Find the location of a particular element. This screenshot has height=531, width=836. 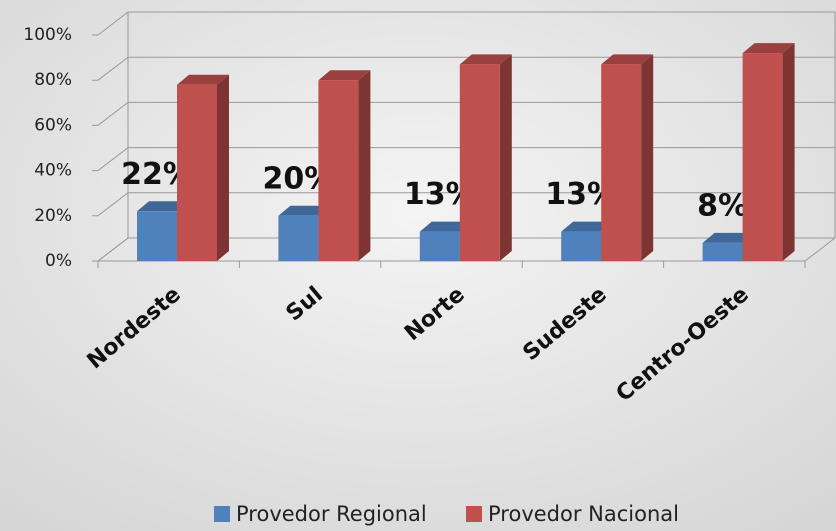

y-tick-label: 0% is located at coordinates (58, 261).